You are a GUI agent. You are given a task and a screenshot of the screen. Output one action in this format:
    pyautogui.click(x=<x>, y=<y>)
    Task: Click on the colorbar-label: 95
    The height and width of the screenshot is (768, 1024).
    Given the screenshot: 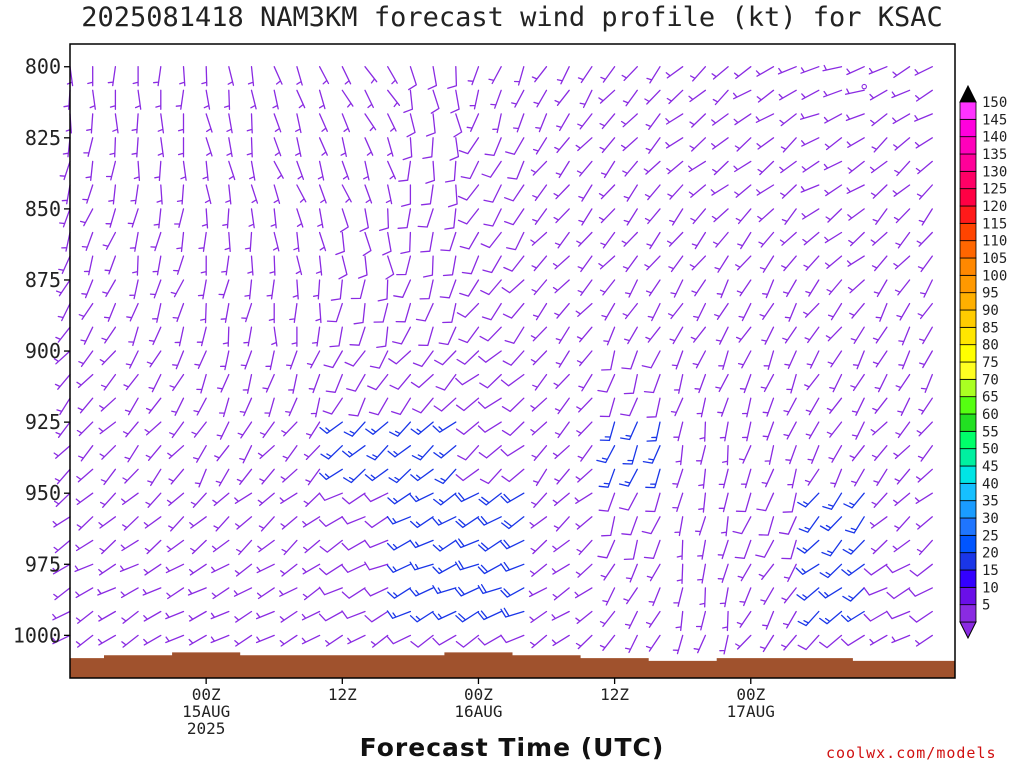 What is the action you would take?
    pyautogui.click(x=990, y=294)
    